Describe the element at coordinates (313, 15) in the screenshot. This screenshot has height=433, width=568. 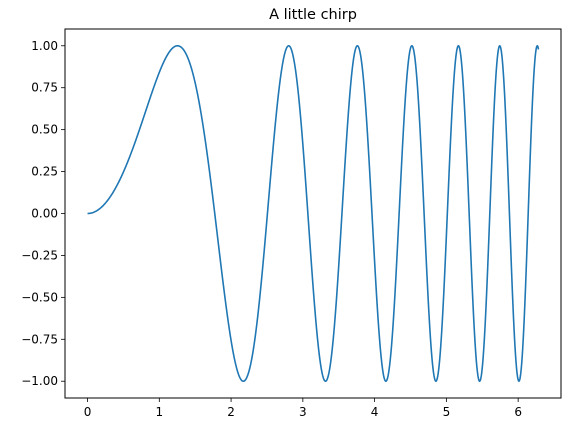
I see `chart-title: A little chirp` at that location.